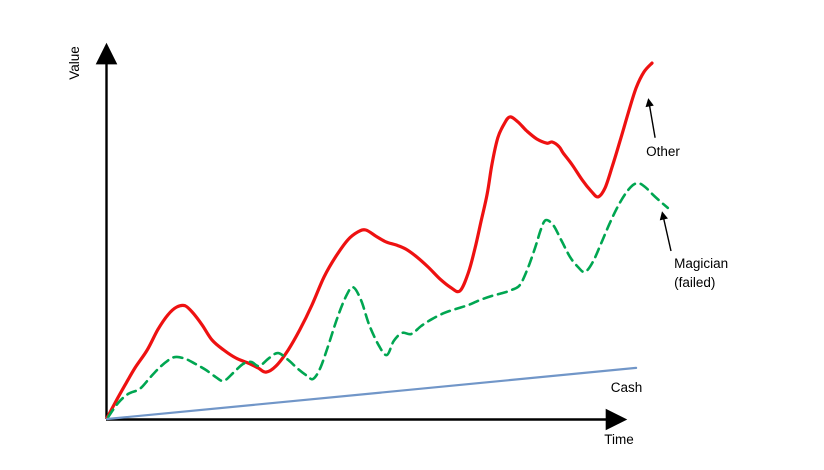 The image size is (824, 470). I want to click on annotation-other: Other, so click(662, 128).